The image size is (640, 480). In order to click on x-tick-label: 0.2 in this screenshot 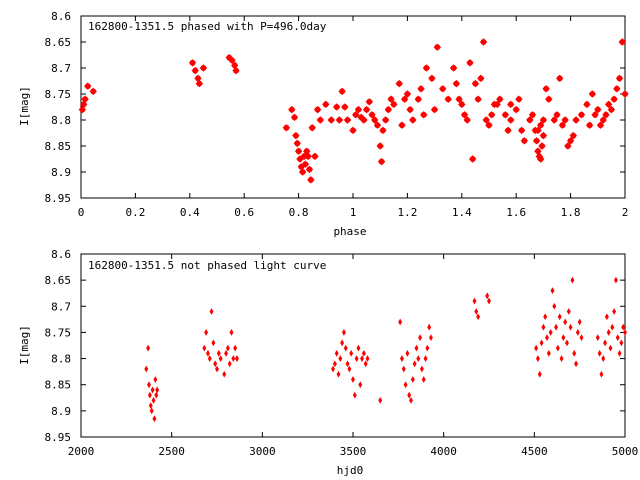, I will do `click(135, 212)`.